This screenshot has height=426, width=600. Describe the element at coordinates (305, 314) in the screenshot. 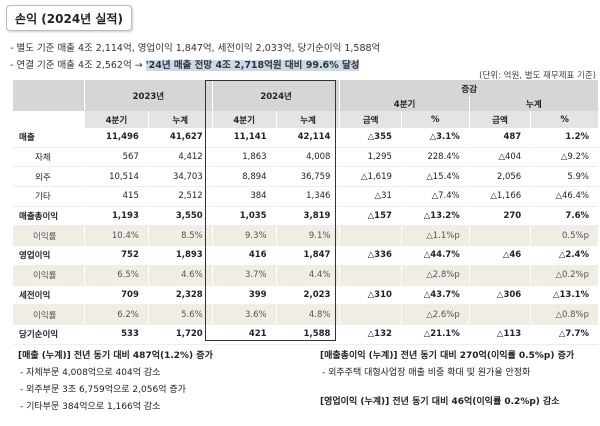

I see `table-row: 이익률 6.2% 5.6% 3.6% 4.8% △2.6%p △0.8%p` at that location.